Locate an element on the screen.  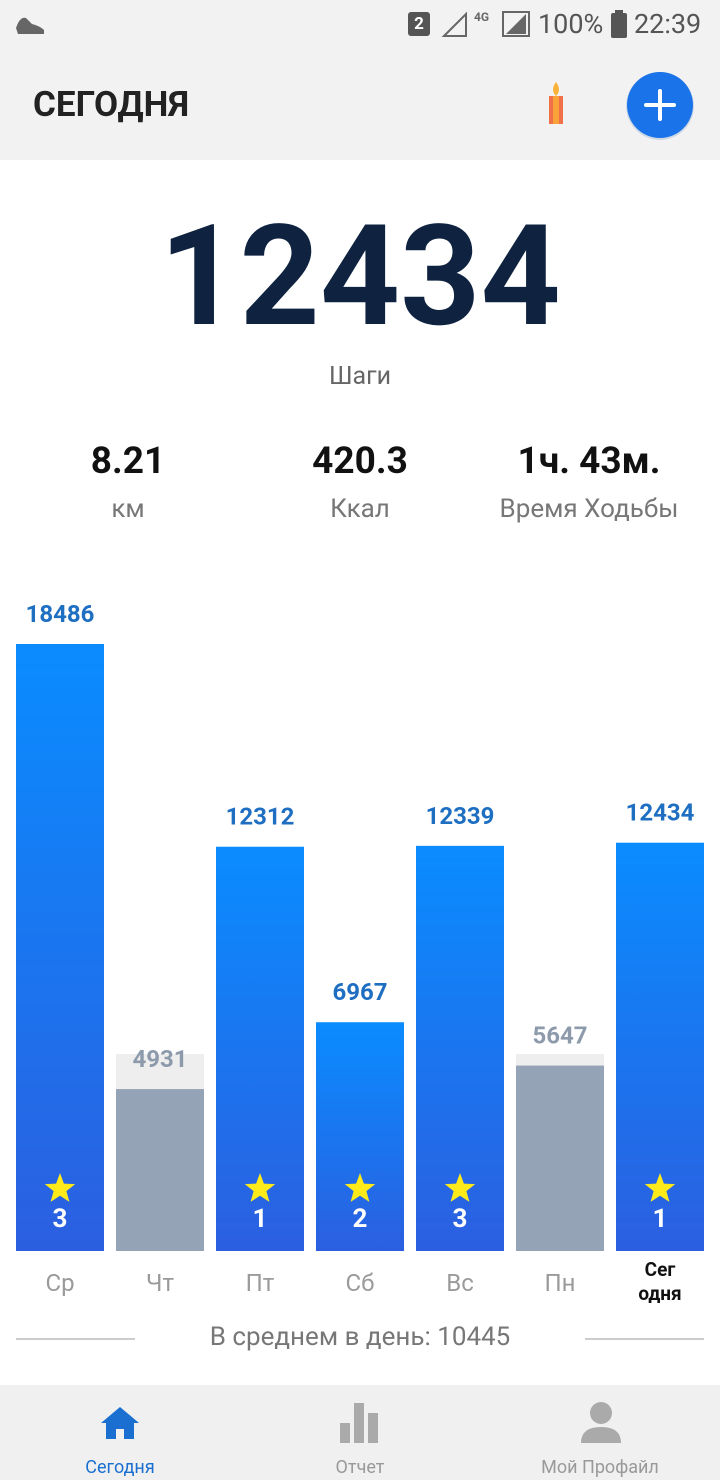
add-button is located at coordinates (661, 106).